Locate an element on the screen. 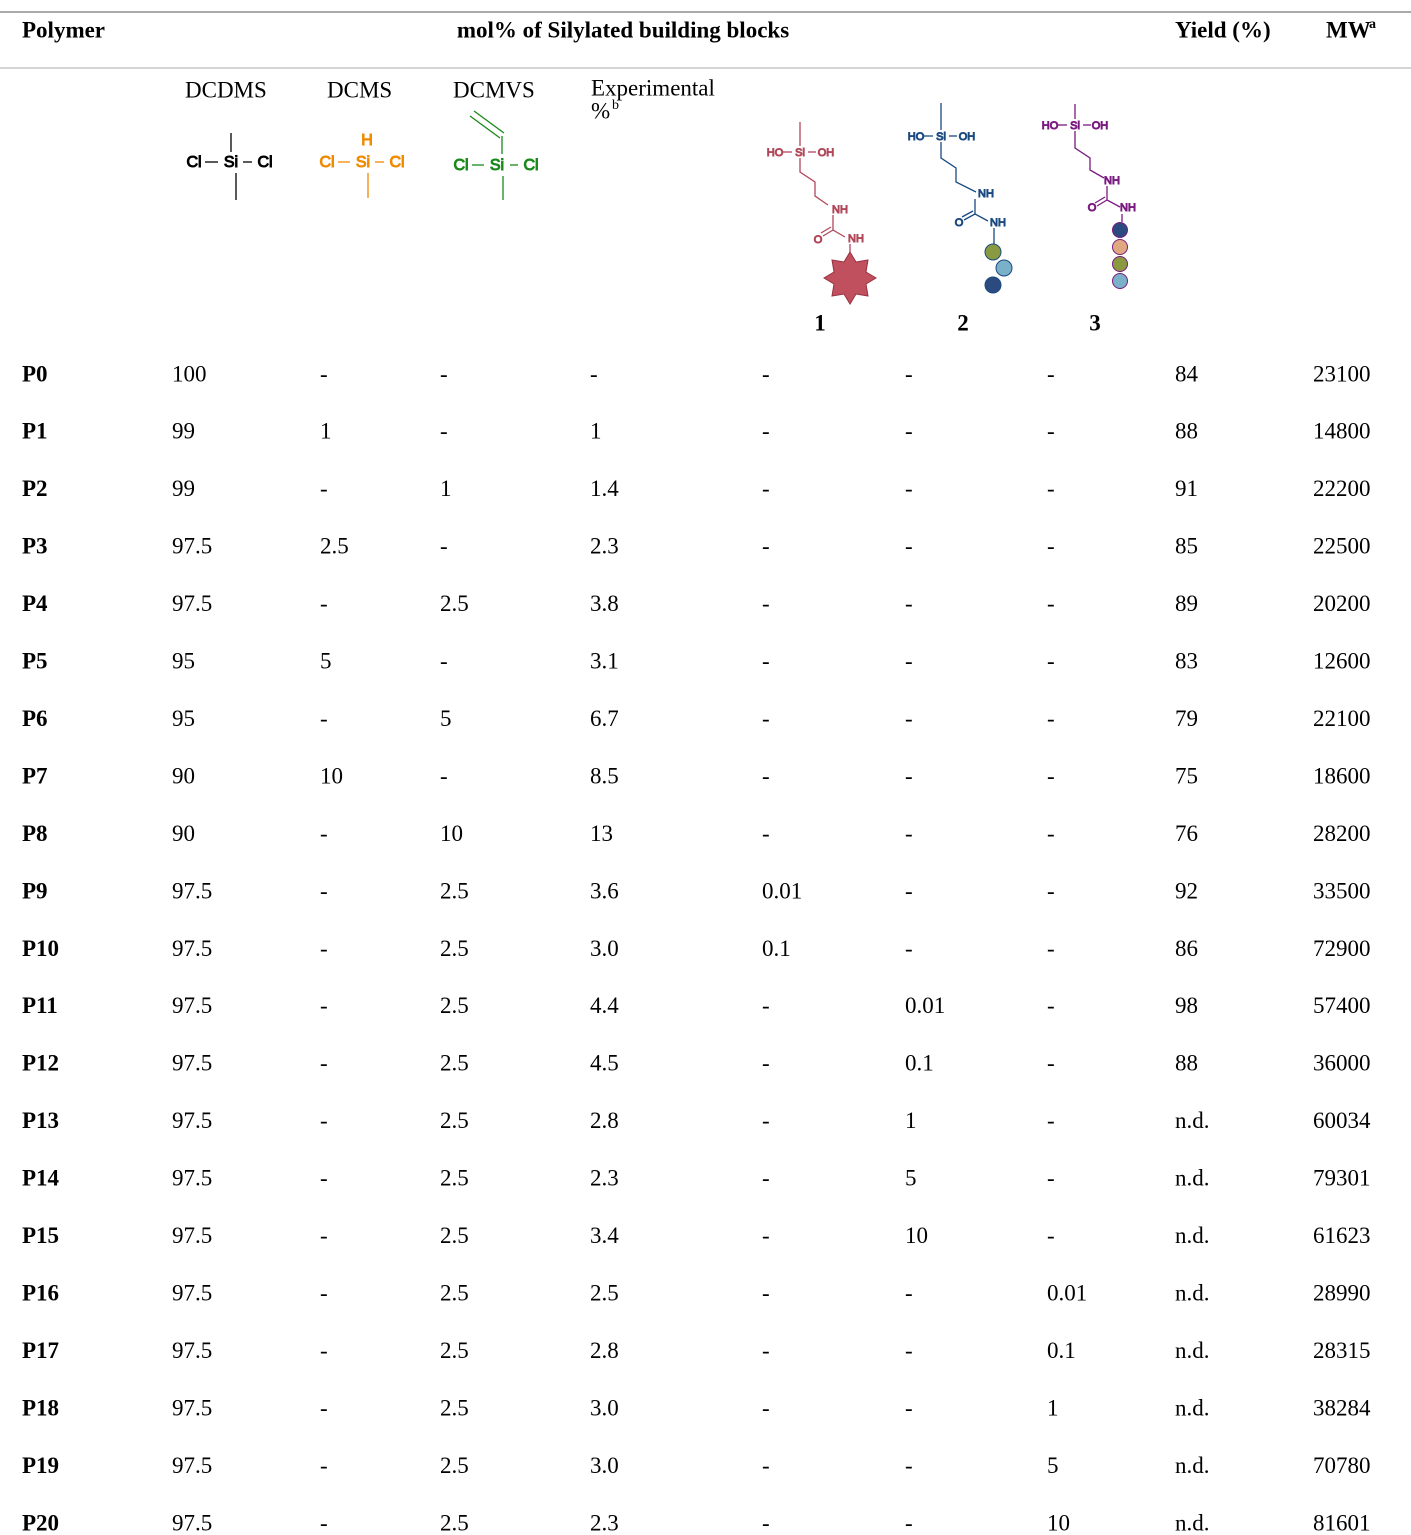 This screenshot has height=1535, width=1411. cell: 10 is located at coordinates (451, 833).